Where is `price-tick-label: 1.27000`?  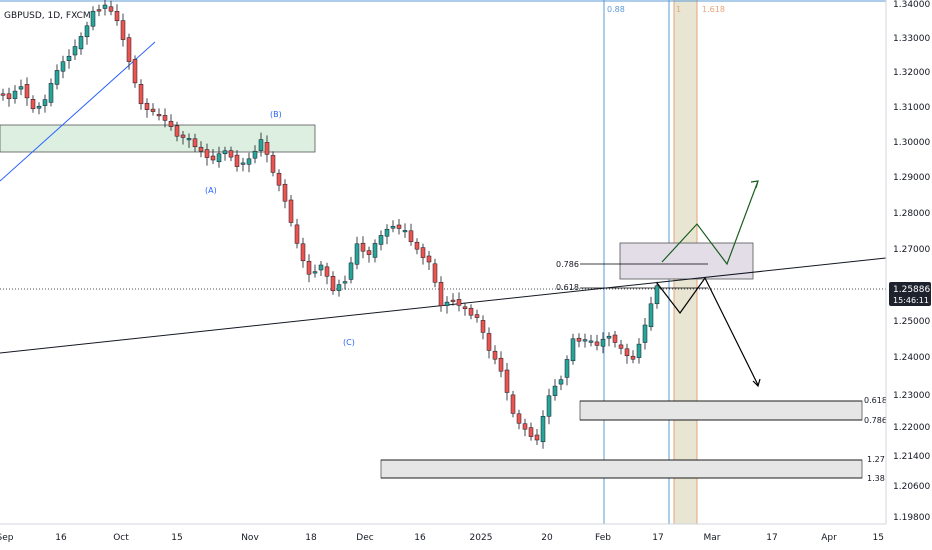
price-tick-label: 1.27000 is located at coordinates (911, 250).